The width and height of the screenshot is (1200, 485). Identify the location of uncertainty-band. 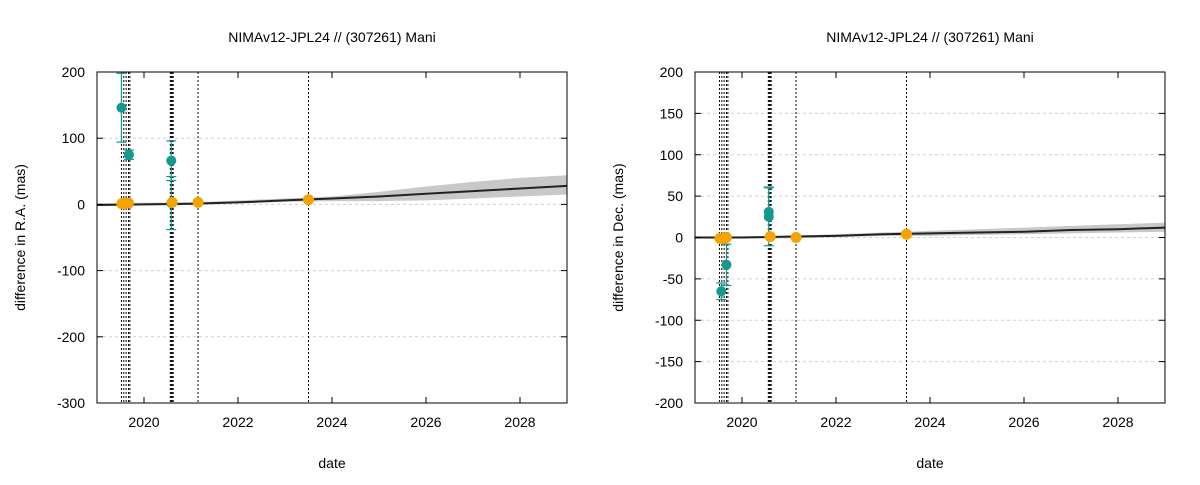
(332, 190).